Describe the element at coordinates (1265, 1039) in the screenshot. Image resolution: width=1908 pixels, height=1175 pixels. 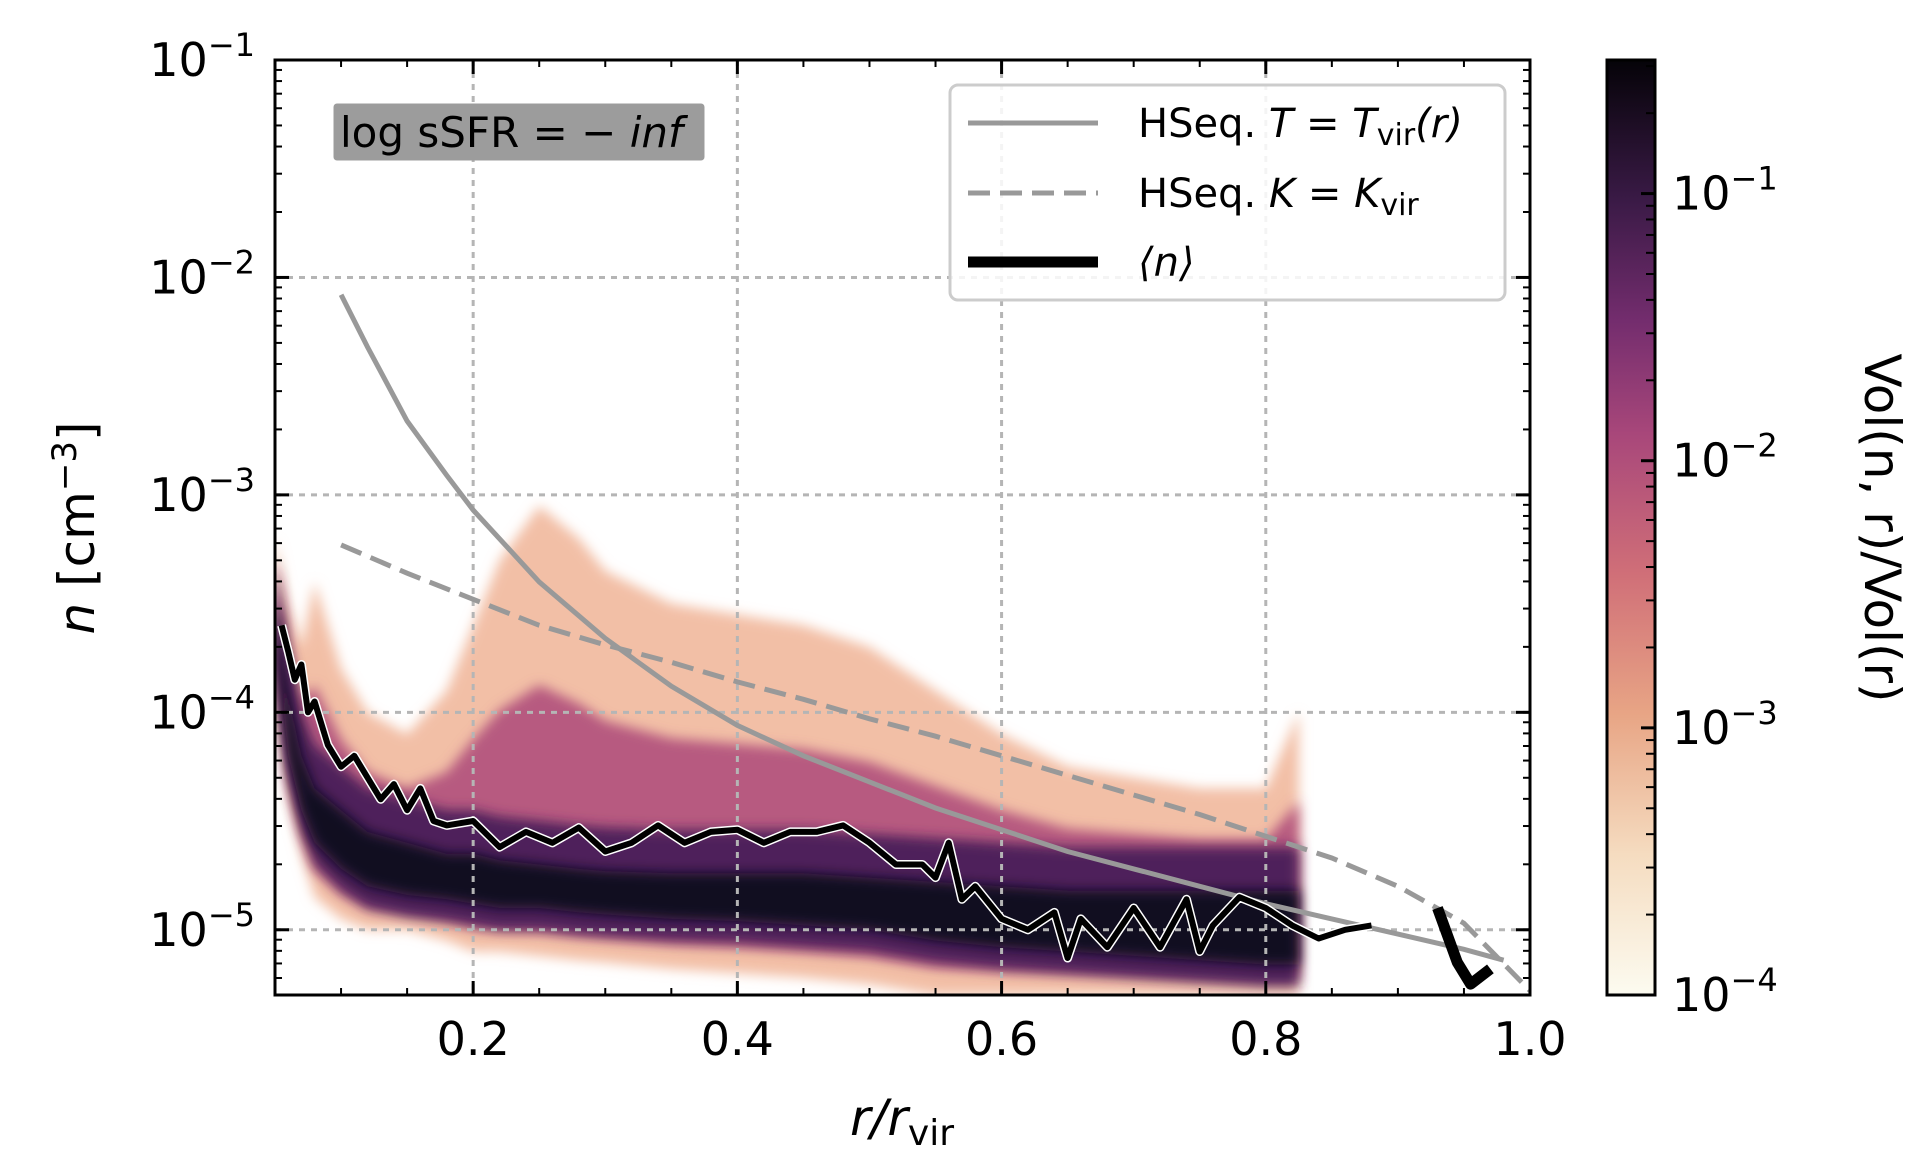
I see `x-tick-label: 0.8` at that location.